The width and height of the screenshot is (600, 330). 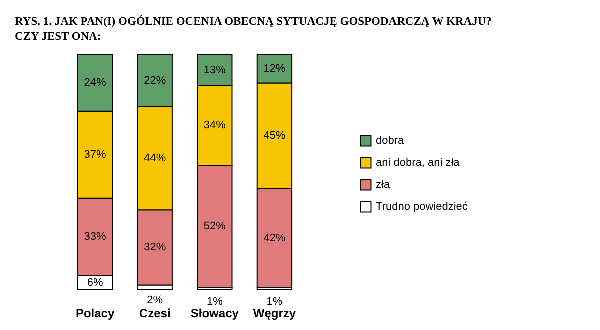 What do you see at coordinates (95, 83) in the screenshot?
I see `data-label: 24%` at bounding box center [95, 83].